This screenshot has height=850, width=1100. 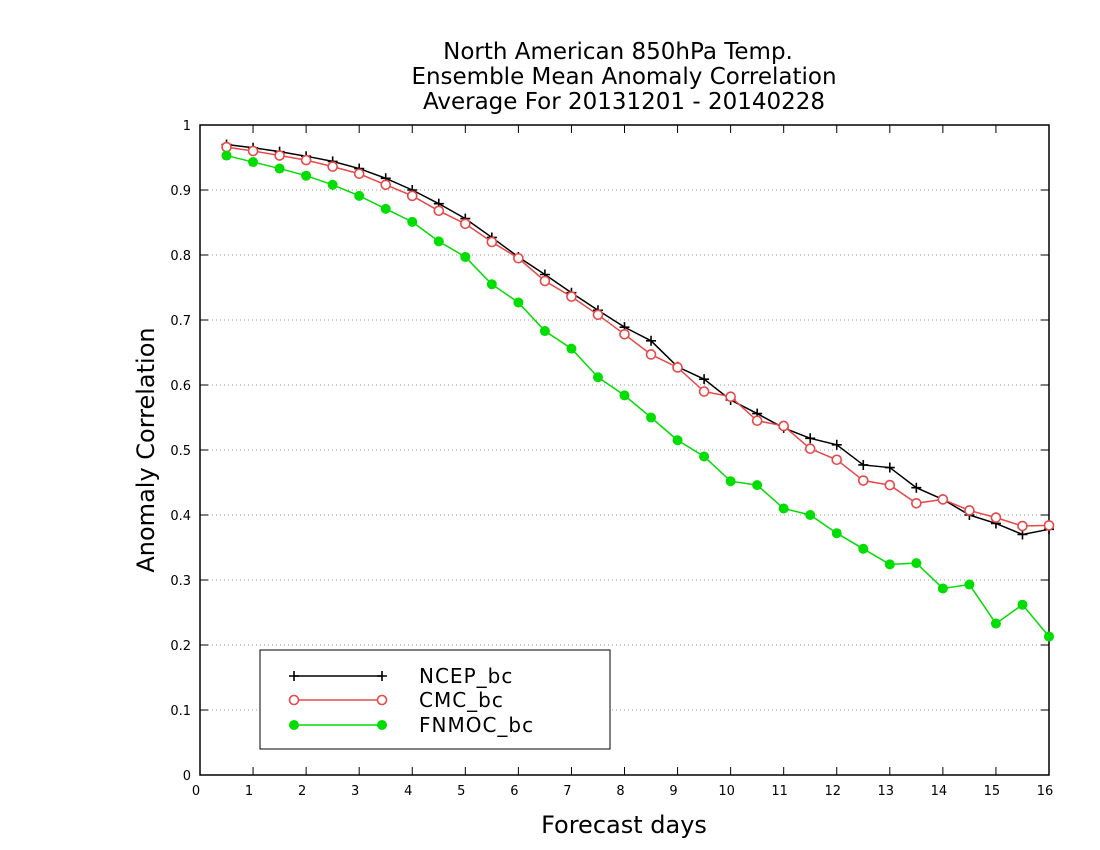 What do you see at coordinates (180, 581) in the screenshot?
I see `y-tick-label: 0.3` at bounding box center [180, 581].